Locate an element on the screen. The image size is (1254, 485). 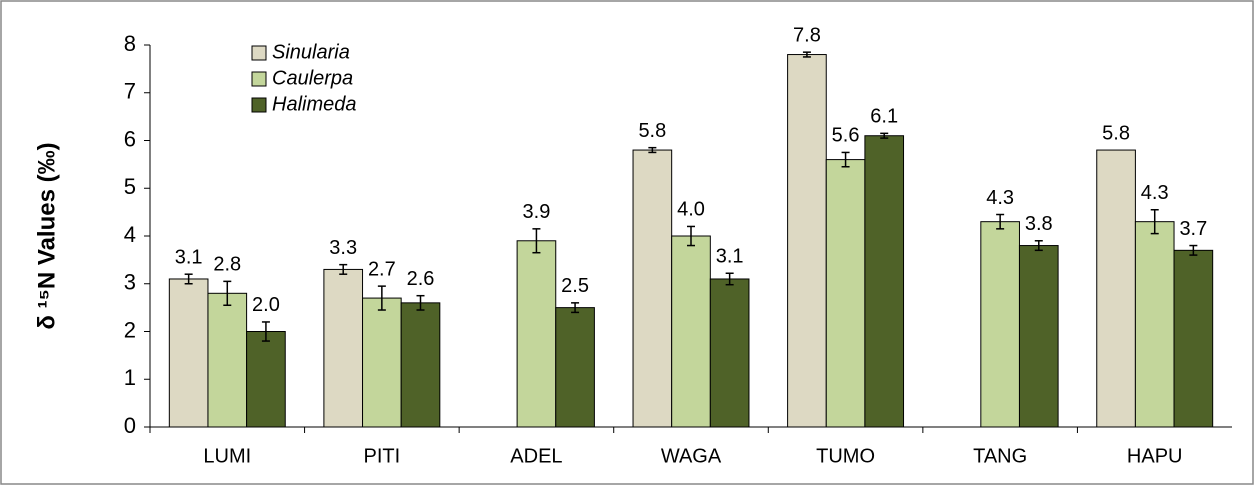
y-tick-label: 5 is located at coordinates (130, 186).